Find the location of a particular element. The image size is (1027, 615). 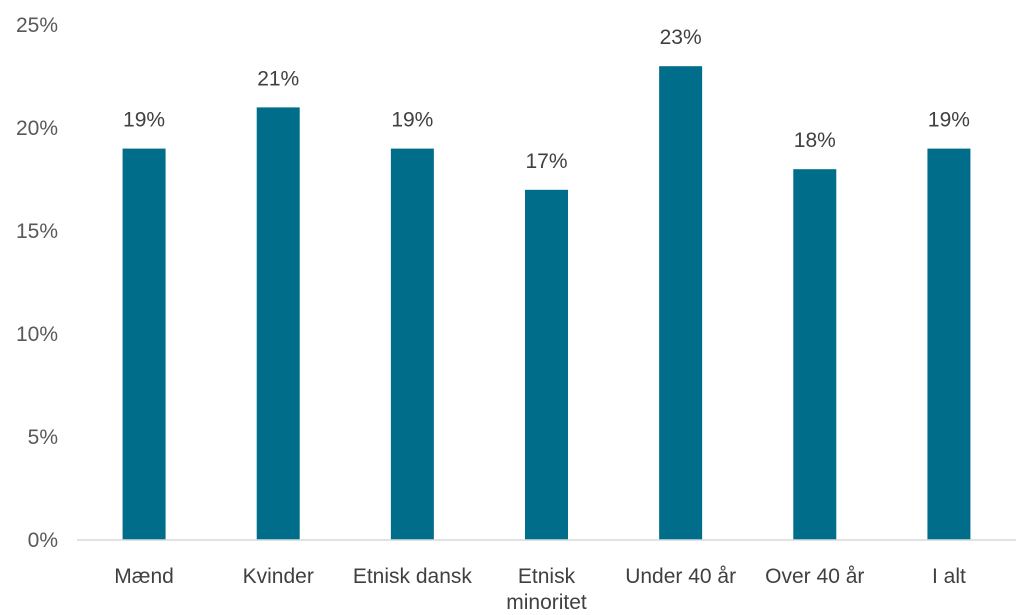

x-tick-label: Etnisk is located at coordinates (547, 576).